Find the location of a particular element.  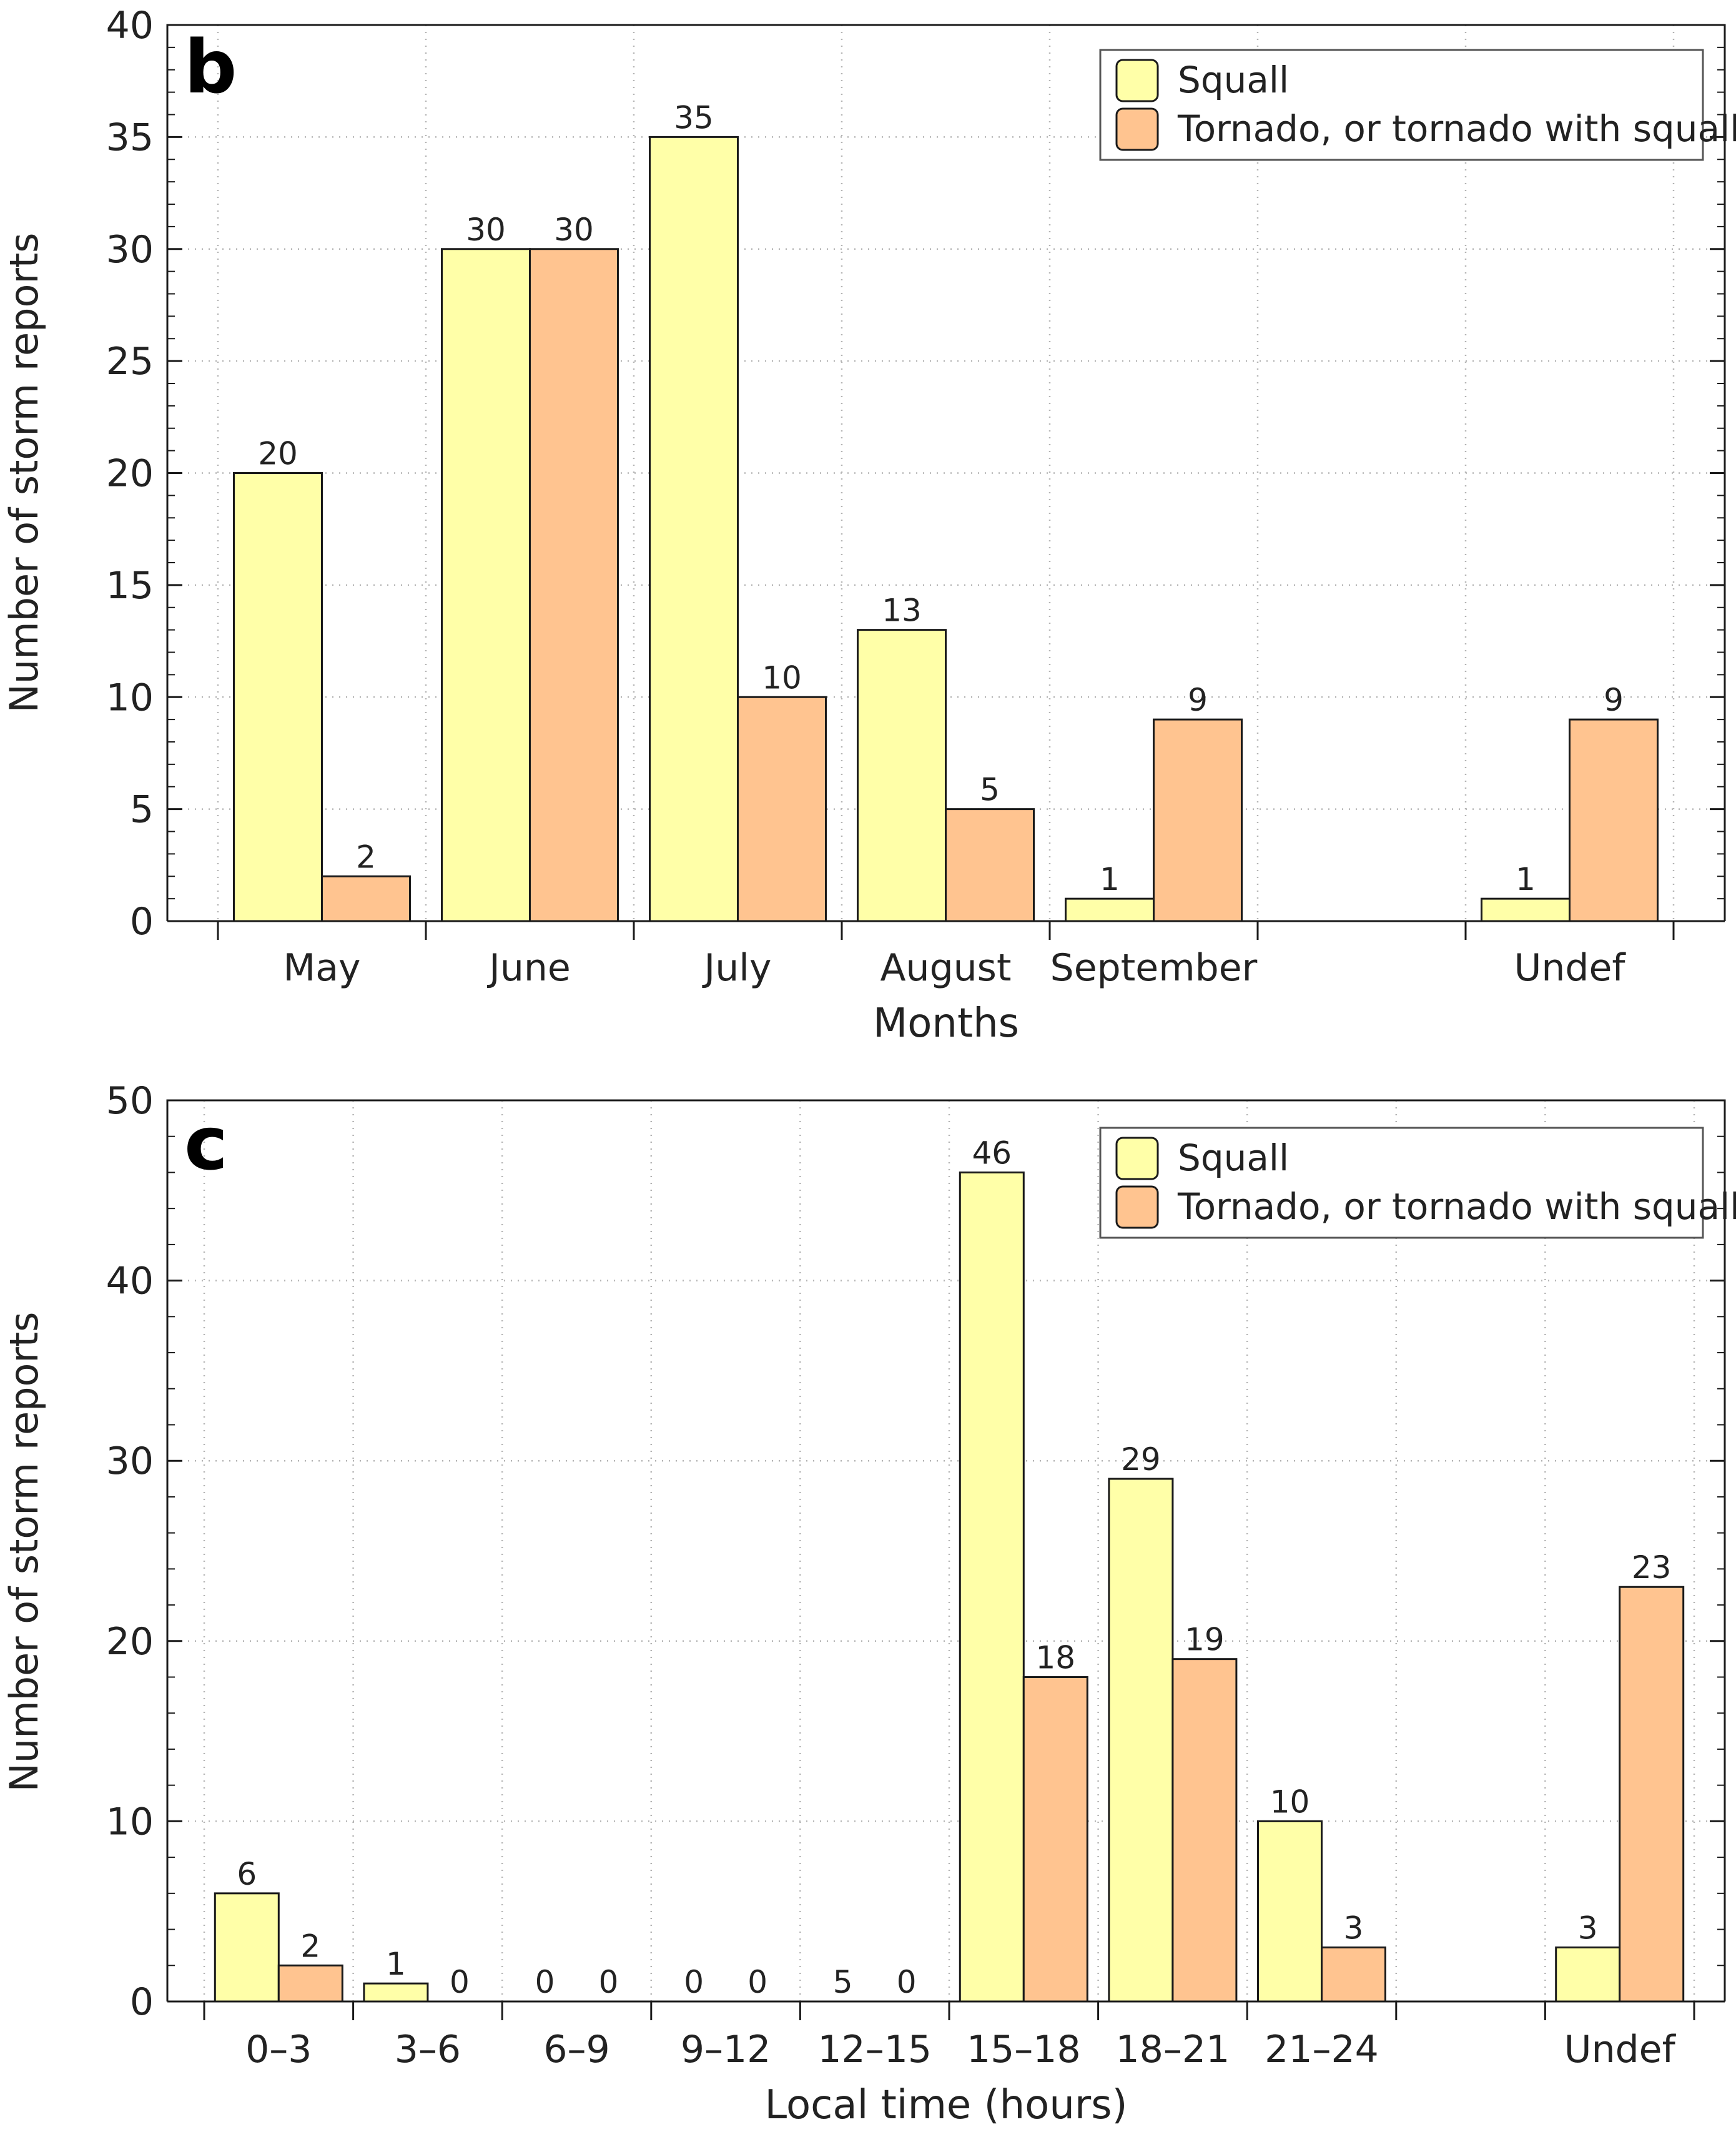

data-label-squall: 46 is located at coordinates (992, 1153).